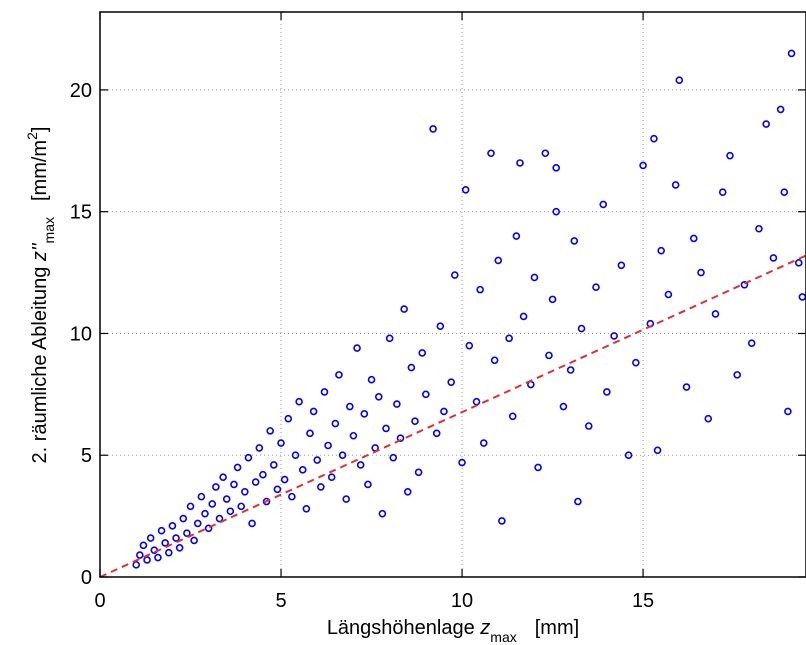  What do you see at coordinates (99, 601) in the screenshot?
I see `x-tick-label: 0` at bounding box center [99, 601].